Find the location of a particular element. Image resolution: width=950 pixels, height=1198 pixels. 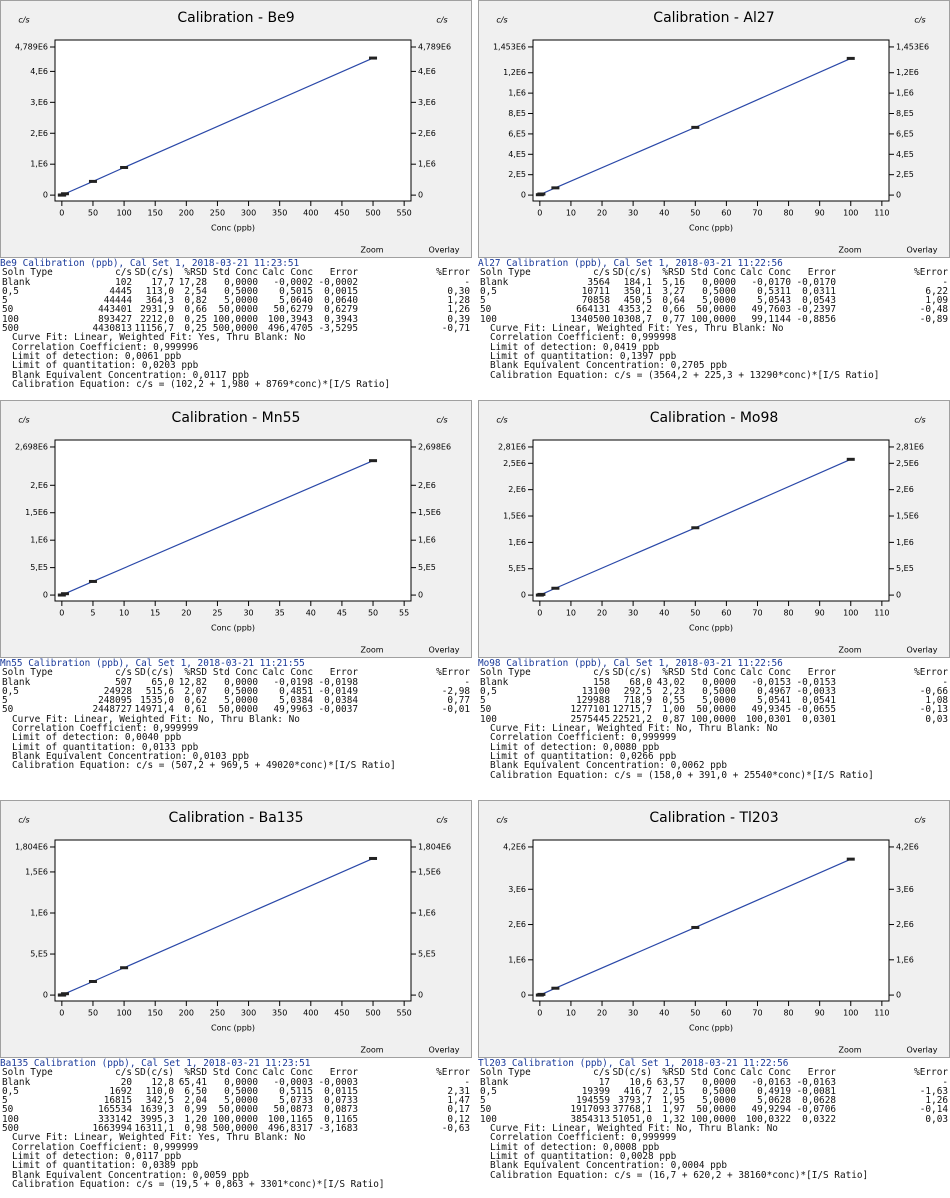

y-tick-label: 1,E6 is located at coordinates (39, 540).